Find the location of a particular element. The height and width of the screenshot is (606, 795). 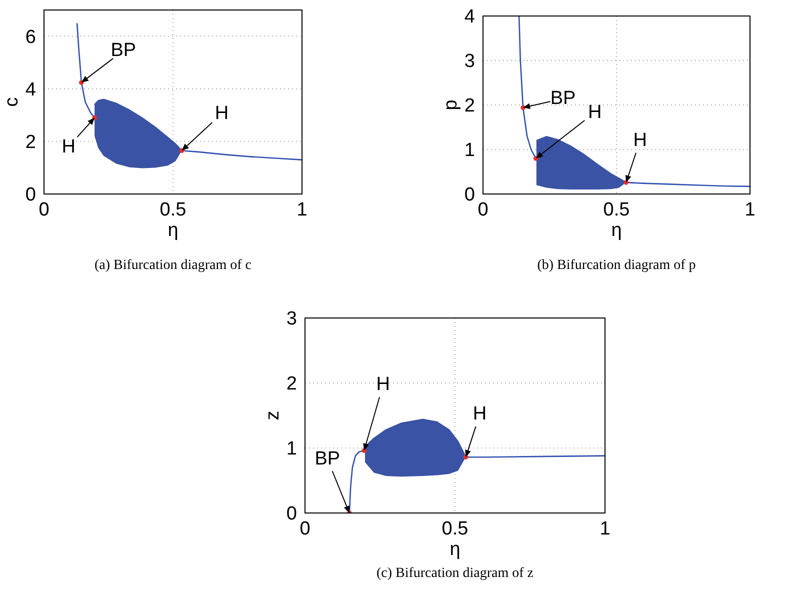

y-tick-label: 6 is located at coordinates (30, 37).